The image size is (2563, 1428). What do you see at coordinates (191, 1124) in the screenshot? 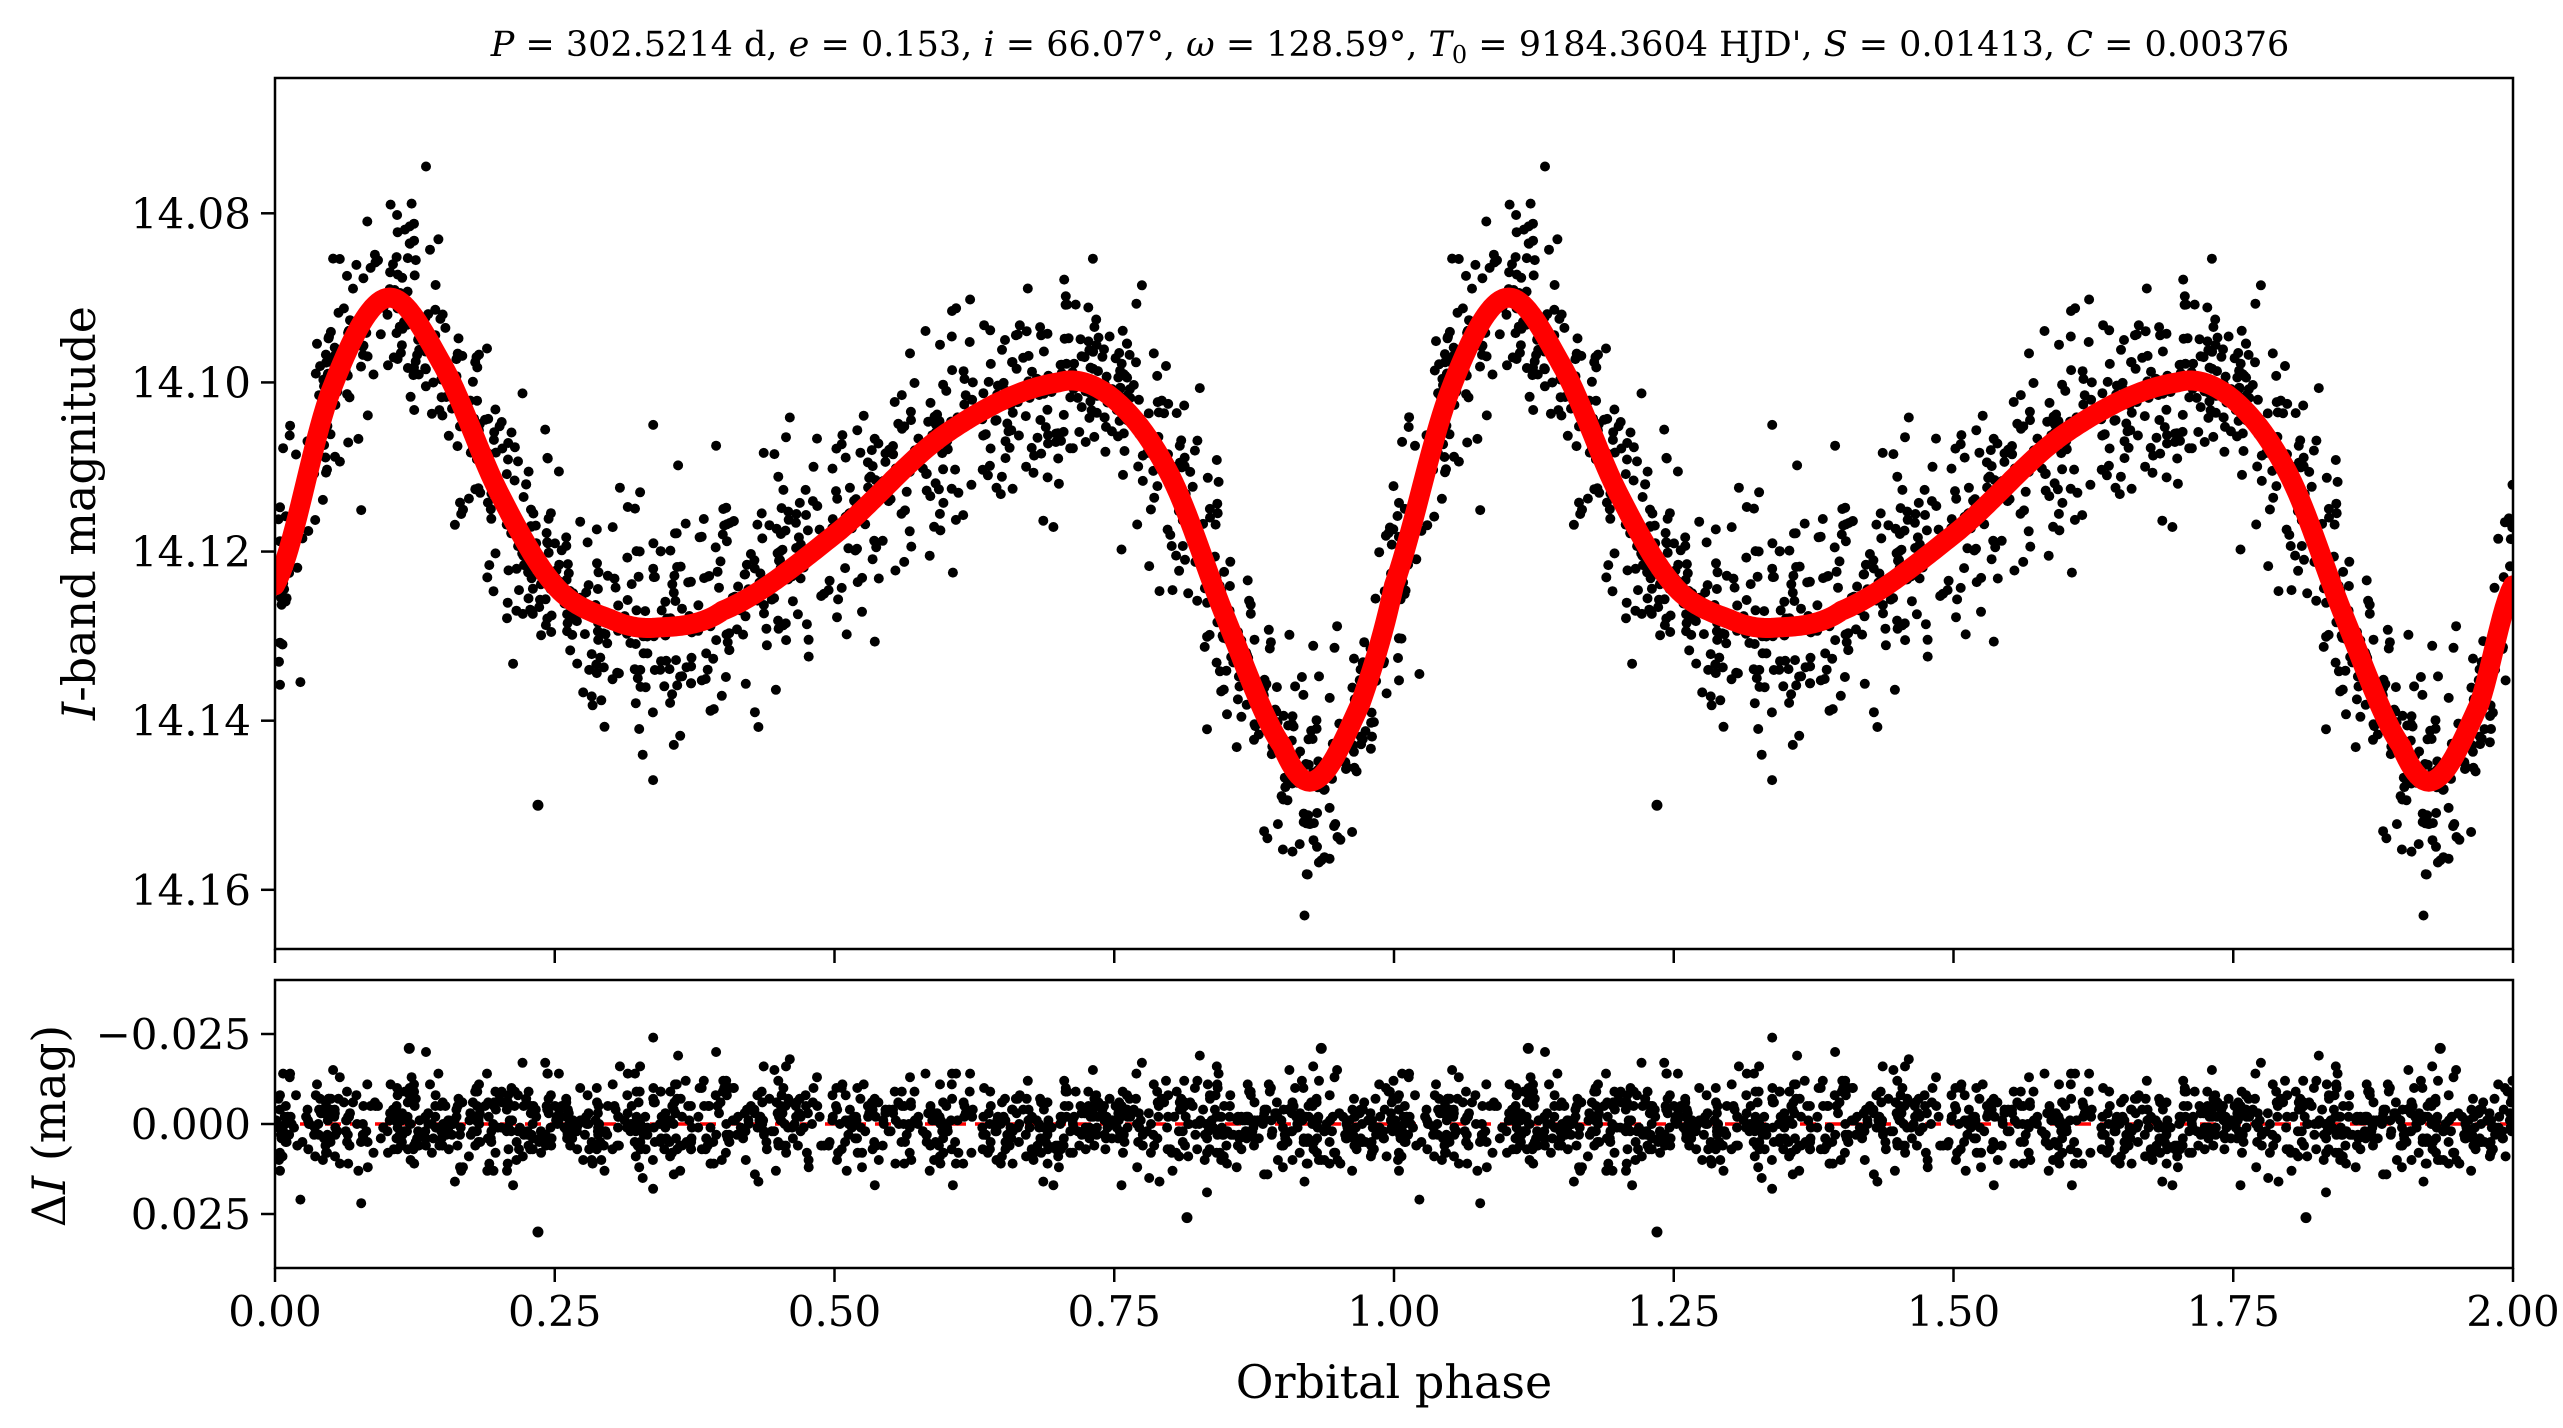
I see `y-tick-label: 0.000` at bounding box center [191, 1124].